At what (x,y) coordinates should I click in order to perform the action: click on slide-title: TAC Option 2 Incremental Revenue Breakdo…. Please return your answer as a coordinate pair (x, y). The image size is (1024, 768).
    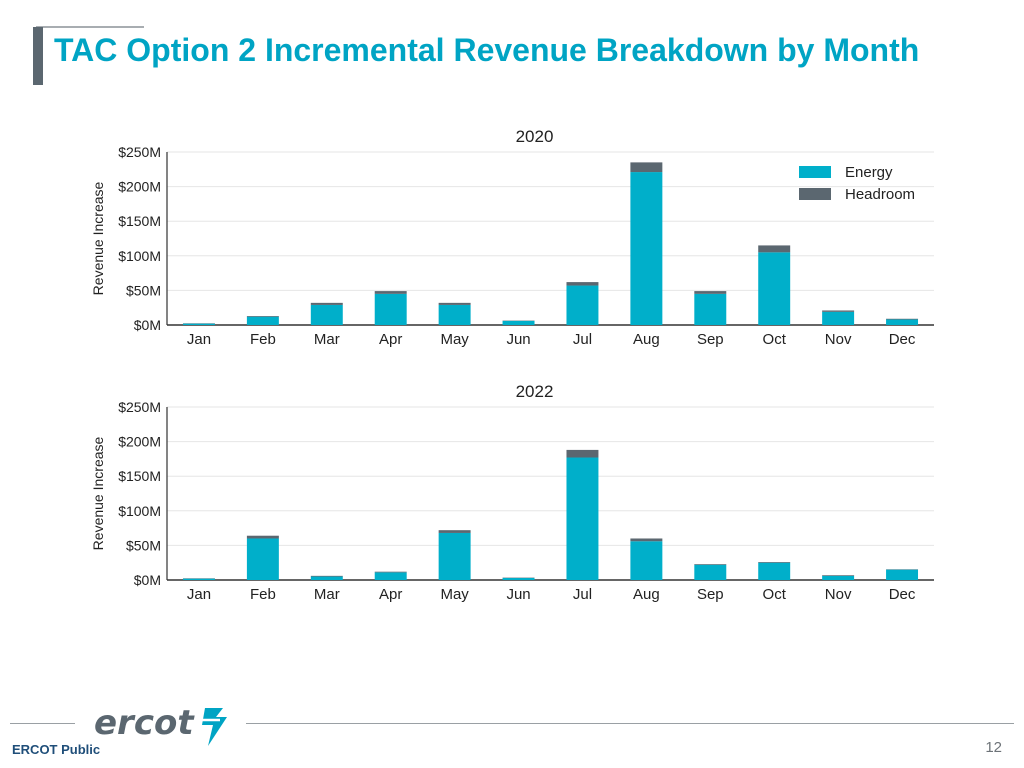
    Looking at the image, I should click on (487, 50).